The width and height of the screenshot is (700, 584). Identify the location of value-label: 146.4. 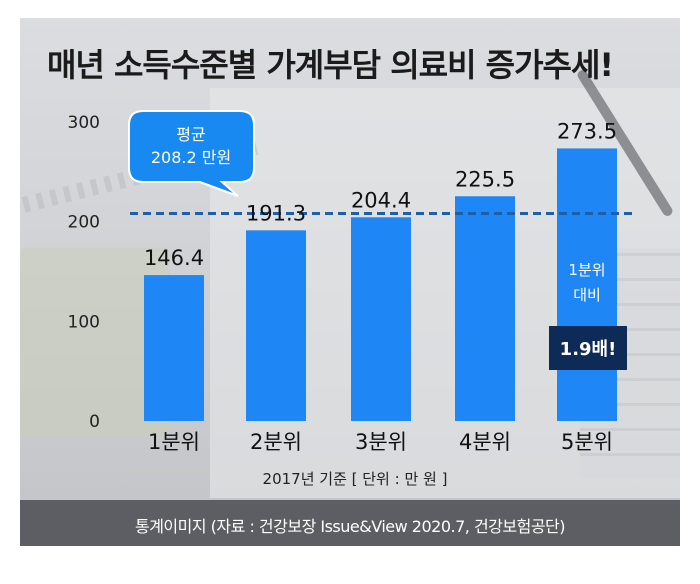
(174, 258).